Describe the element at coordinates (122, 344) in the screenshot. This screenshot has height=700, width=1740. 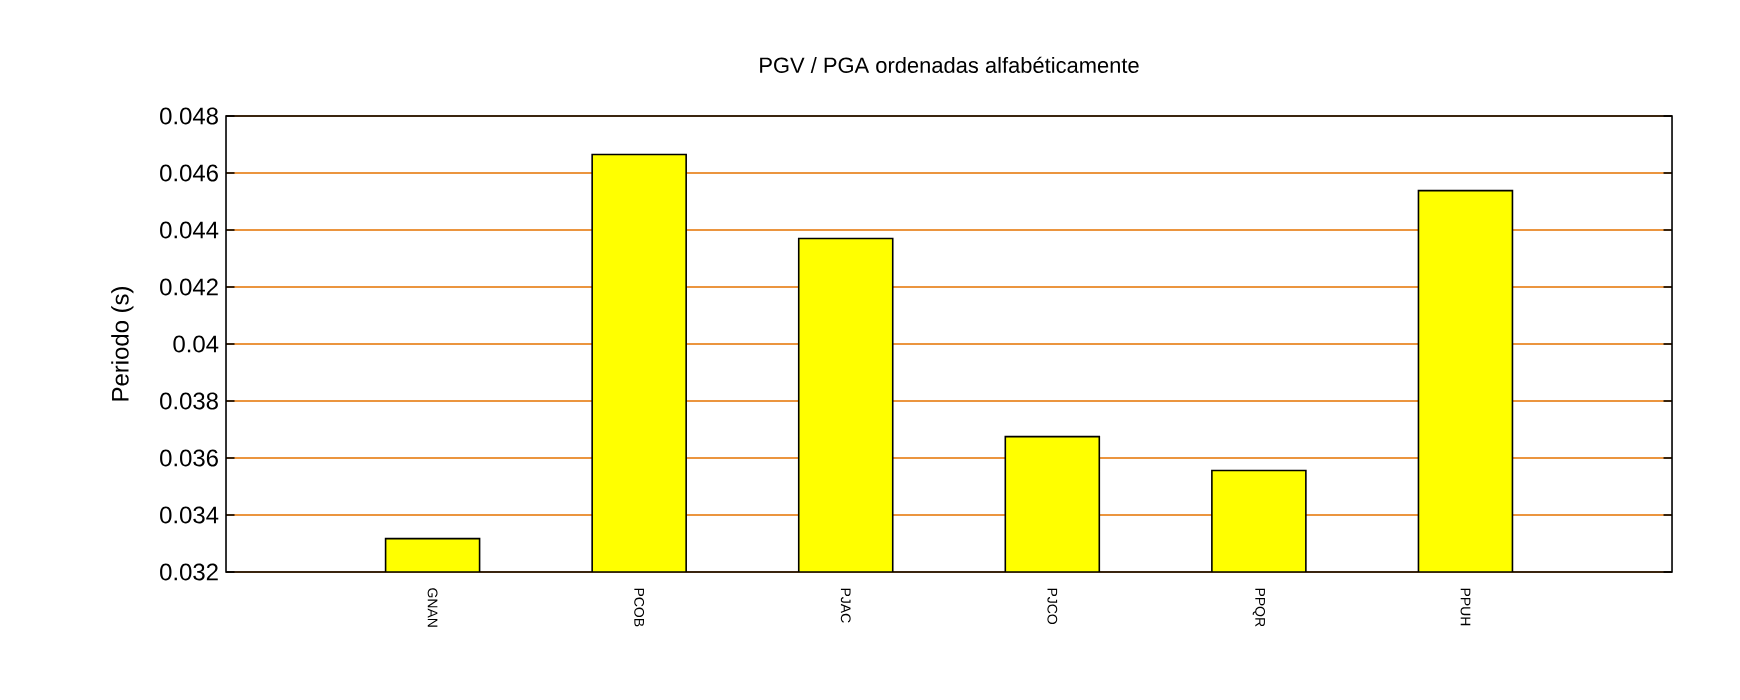
I see `y-axis-title: Periodo (s)` at that location.